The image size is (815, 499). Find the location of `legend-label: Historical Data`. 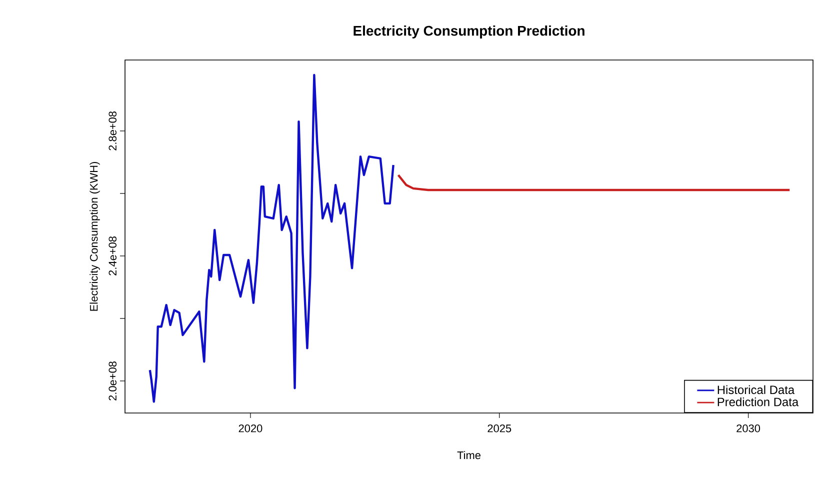

legend-label: Historical Data is located at coordinates (756, 389).